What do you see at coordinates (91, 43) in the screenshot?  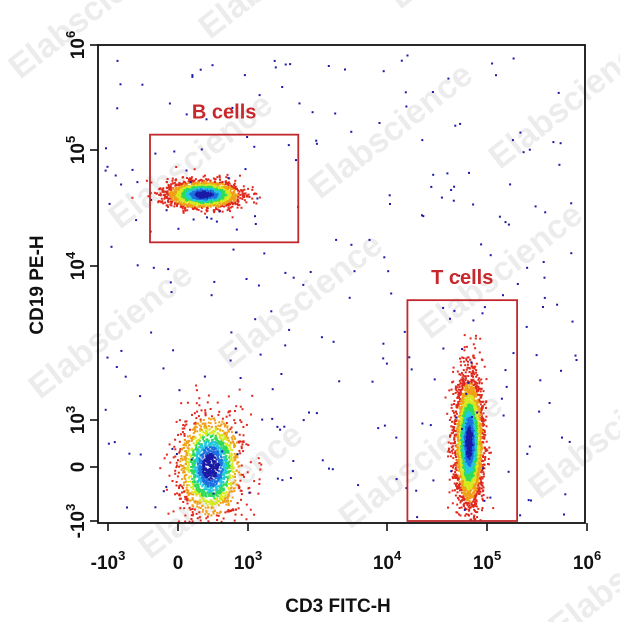 I see `watermark-text: Elabscience` at bounding box center [91, 43].